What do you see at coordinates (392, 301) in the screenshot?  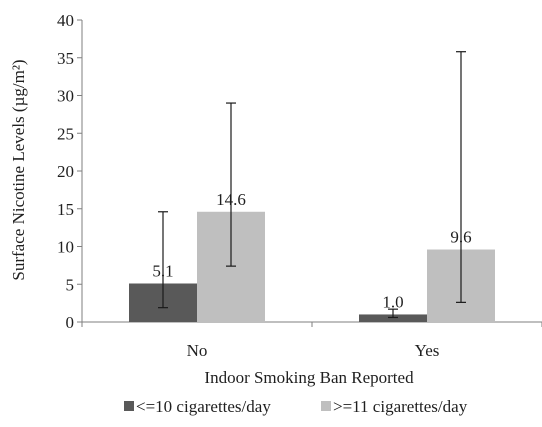 I see `data-label: 1.0` at bounding box center [392, 301].